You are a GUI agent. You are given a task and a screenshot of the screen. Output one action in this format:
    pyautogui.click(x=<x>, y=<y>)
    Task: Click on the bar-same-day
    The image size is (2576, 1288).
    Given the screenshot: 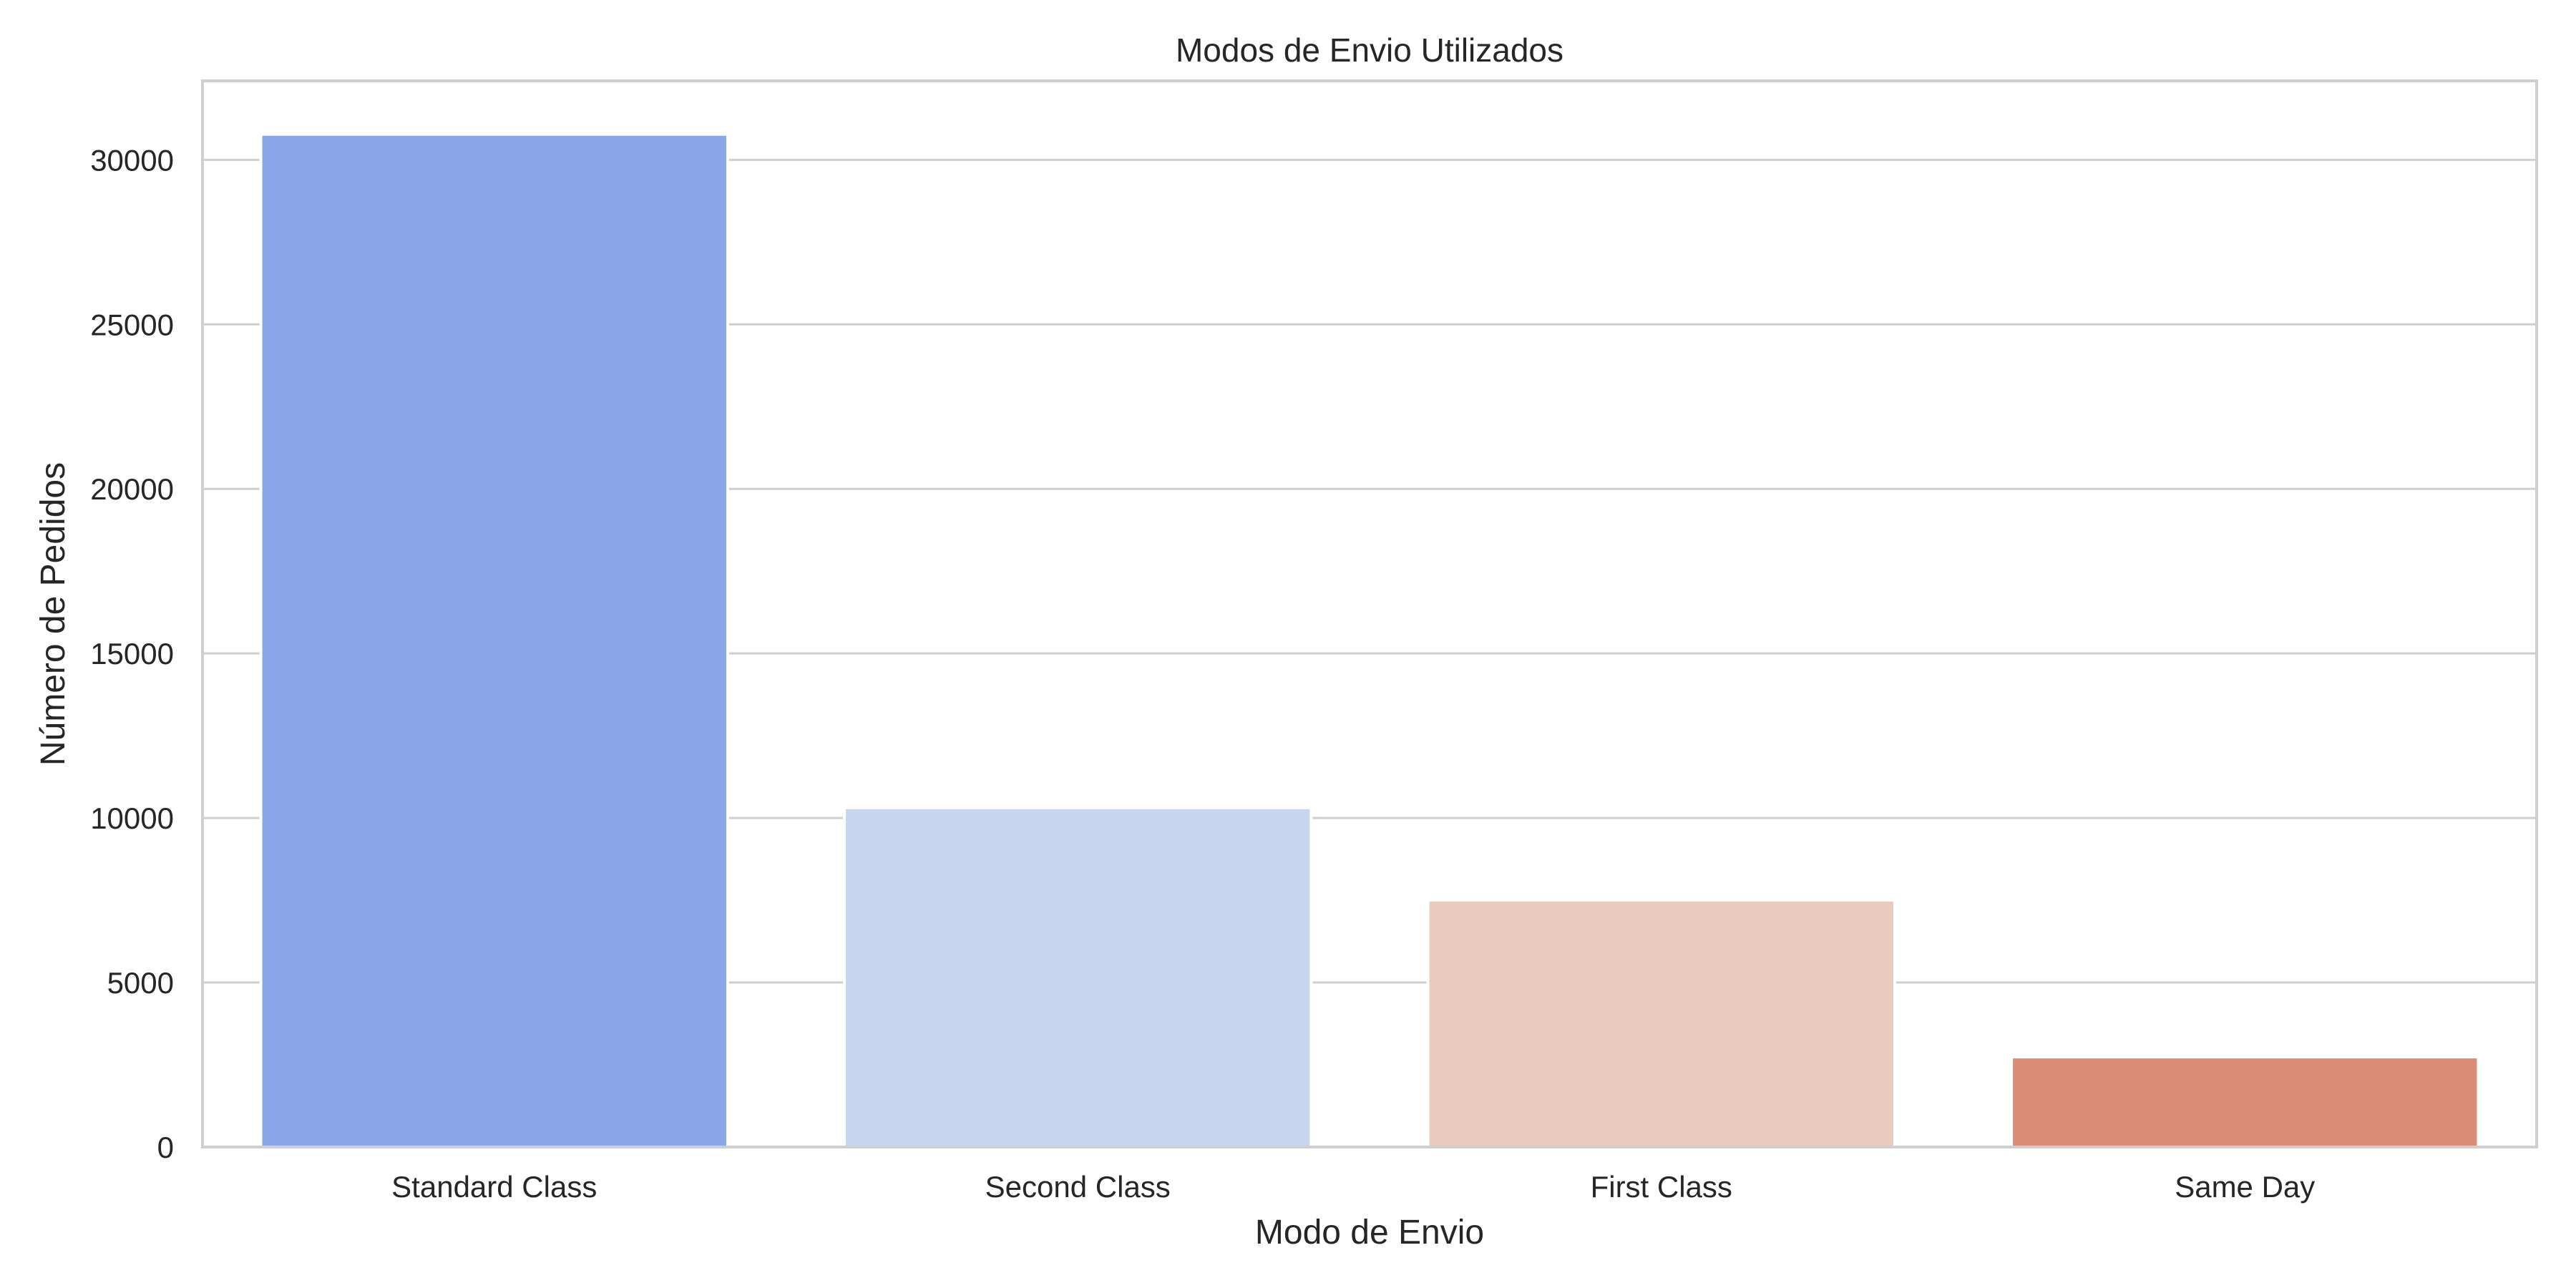 What is the action you would take?
    pyautogui.click(x=2245, y=1102)
    